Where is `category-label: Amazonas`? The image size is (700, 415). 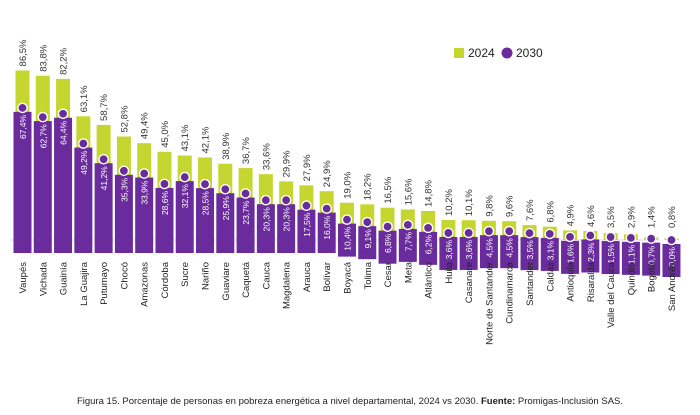
category-label: Amazonas is located at coordinates (145, 284).